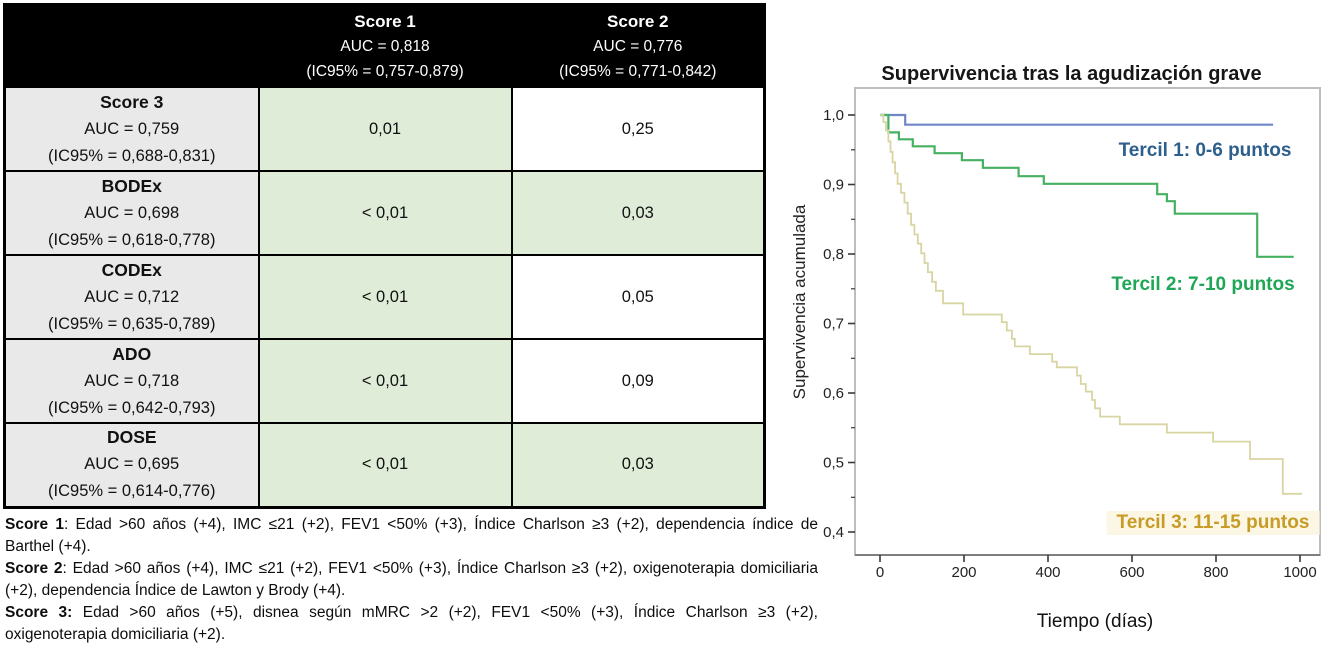  Describe the element at coordinates (39, 613) in the screenshot. I see `footnote-label: Score 3:` at that location.